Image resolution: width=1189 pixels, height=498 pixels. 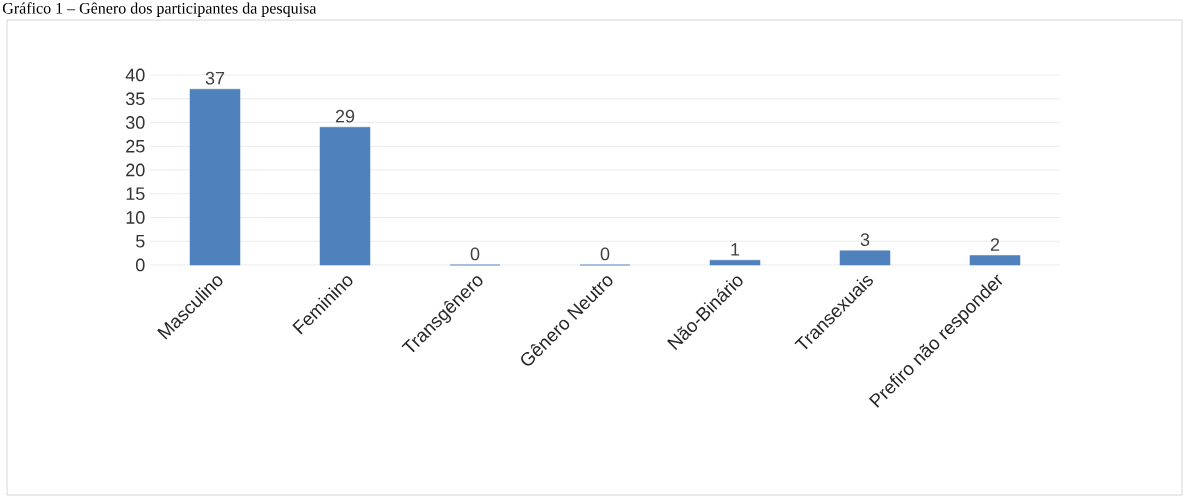 What do you see at coordinates (135, 146) in the screenshot?
I see `y-tick-label: 25` at bounding box center [135, 146].